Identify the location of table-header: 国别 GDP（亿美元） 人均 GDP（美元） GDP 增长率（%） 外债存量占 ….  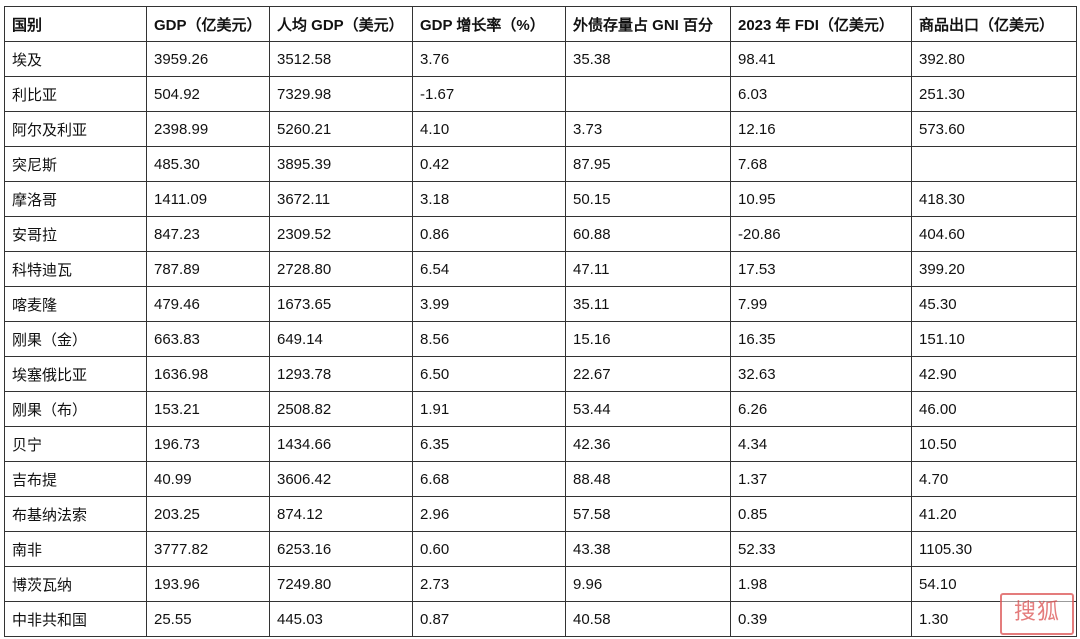
(540, 24).